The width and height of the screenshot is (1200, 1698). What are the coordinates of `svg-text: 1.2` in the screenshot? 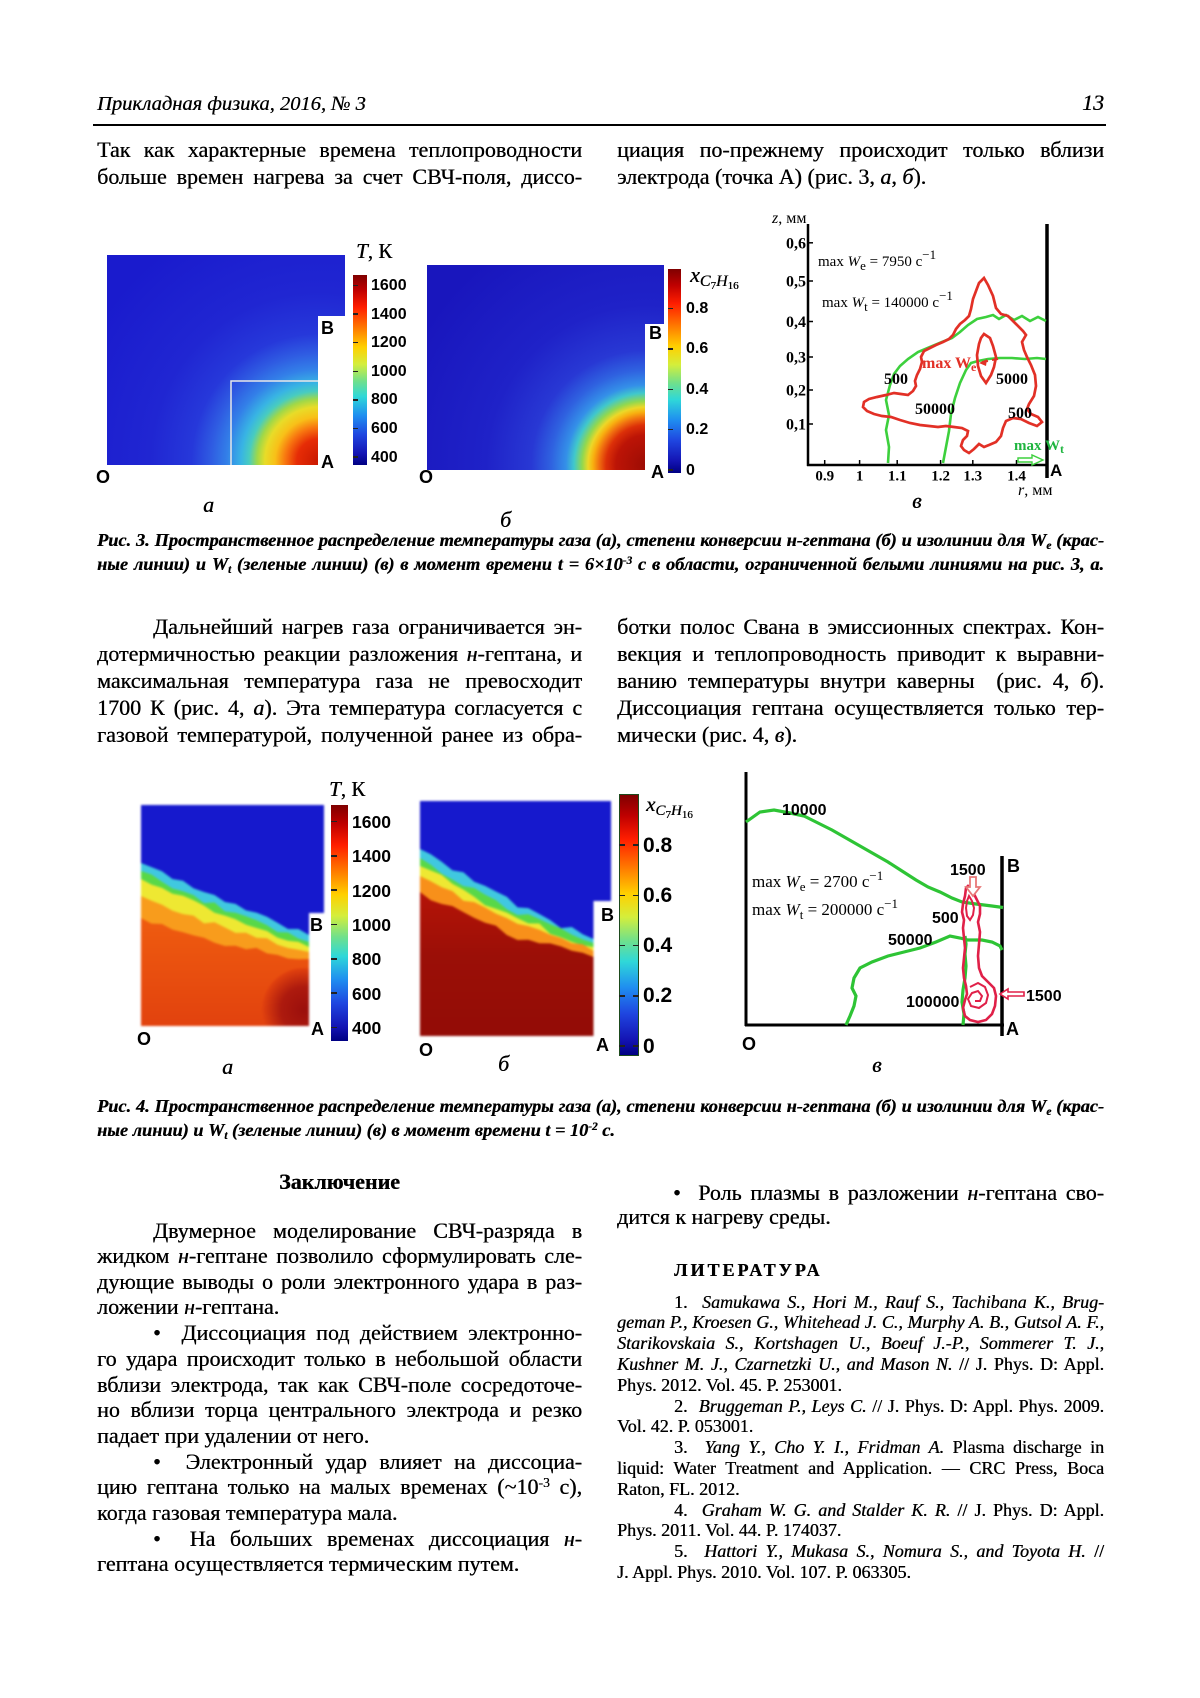 It's located at (940, 477).